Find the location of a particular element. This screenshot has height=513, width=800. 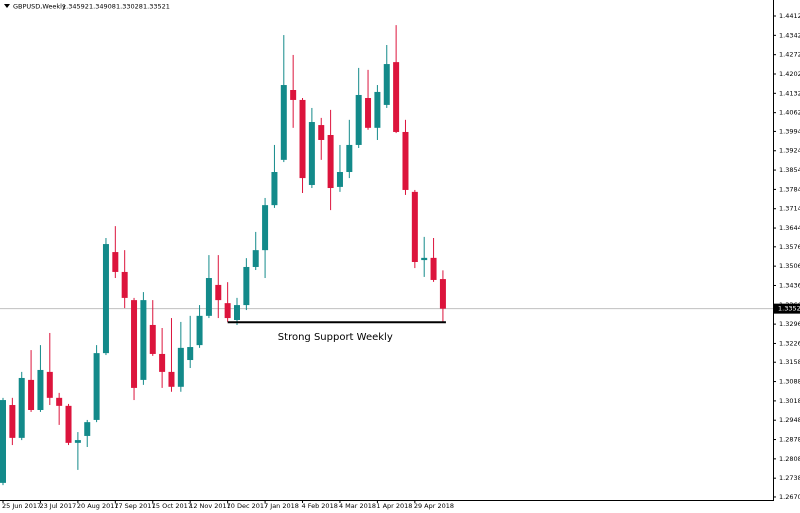

header-value: 1.33521 is located at coordinates (156, 7).